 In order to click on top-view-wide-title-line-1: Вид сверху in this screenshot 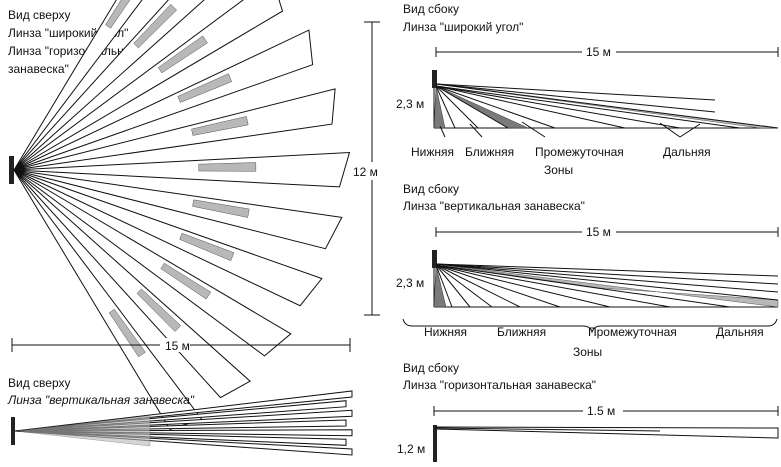, I will do `click(39, 15)`.